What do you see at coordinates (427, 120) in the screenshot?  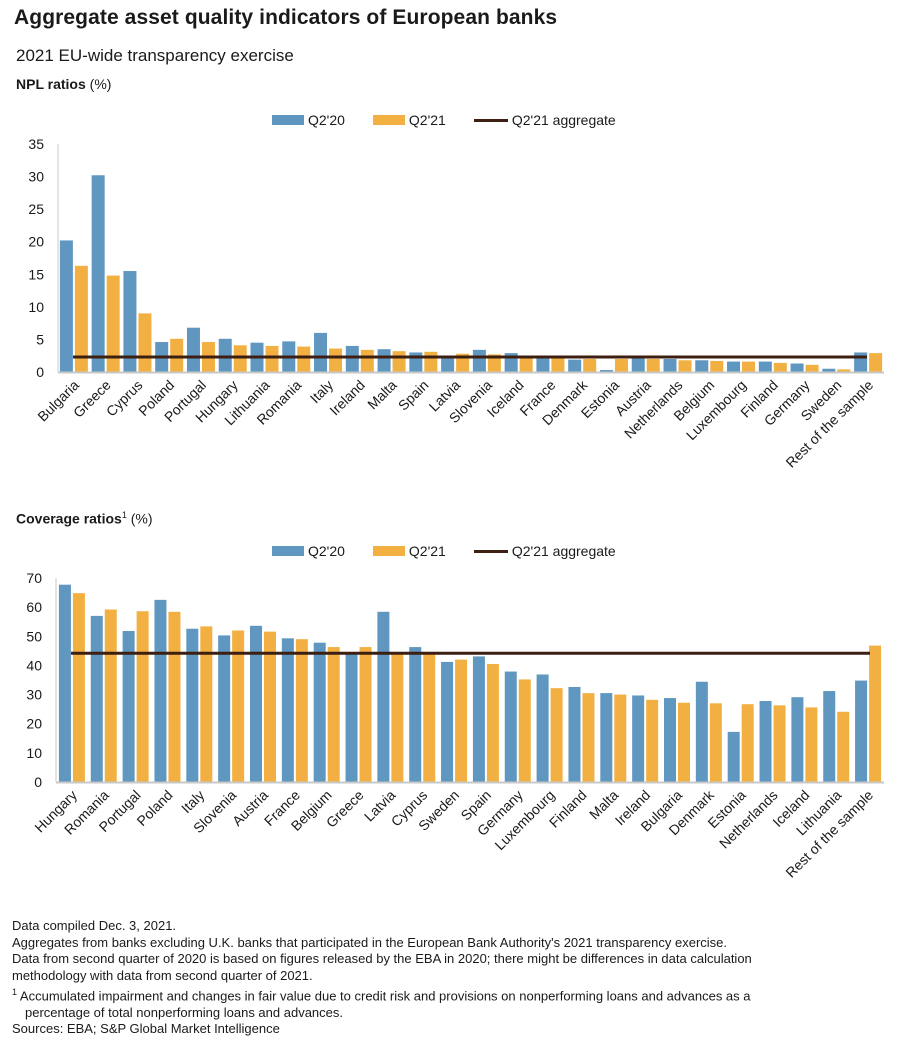 I see `legend-label: Q2'21` at bounding box center [427, 120].